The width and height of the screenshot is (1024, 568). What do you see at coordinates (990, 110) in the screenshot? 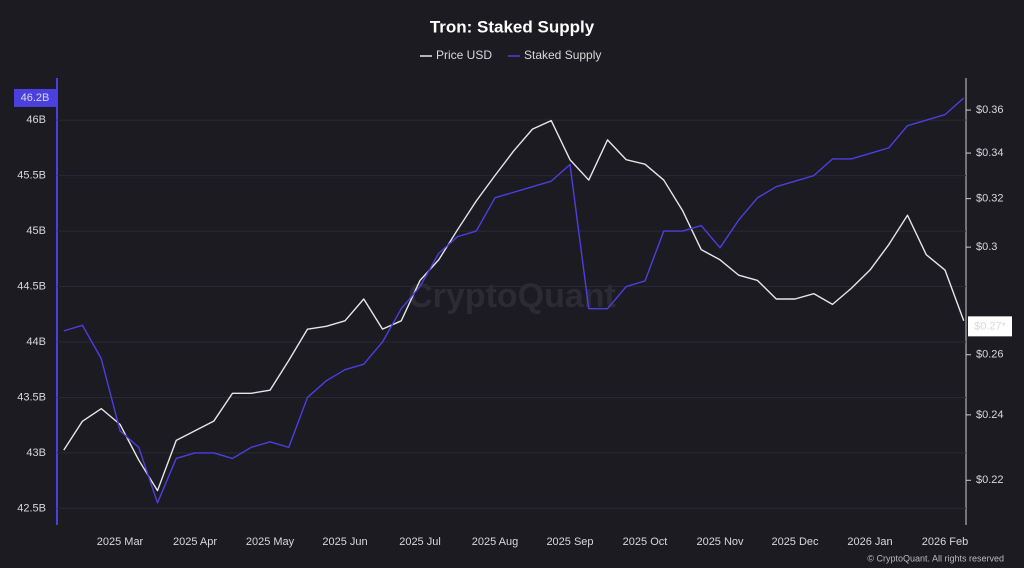
I see `y2-tick-label: $0.36` at bounding box center [990, 110].